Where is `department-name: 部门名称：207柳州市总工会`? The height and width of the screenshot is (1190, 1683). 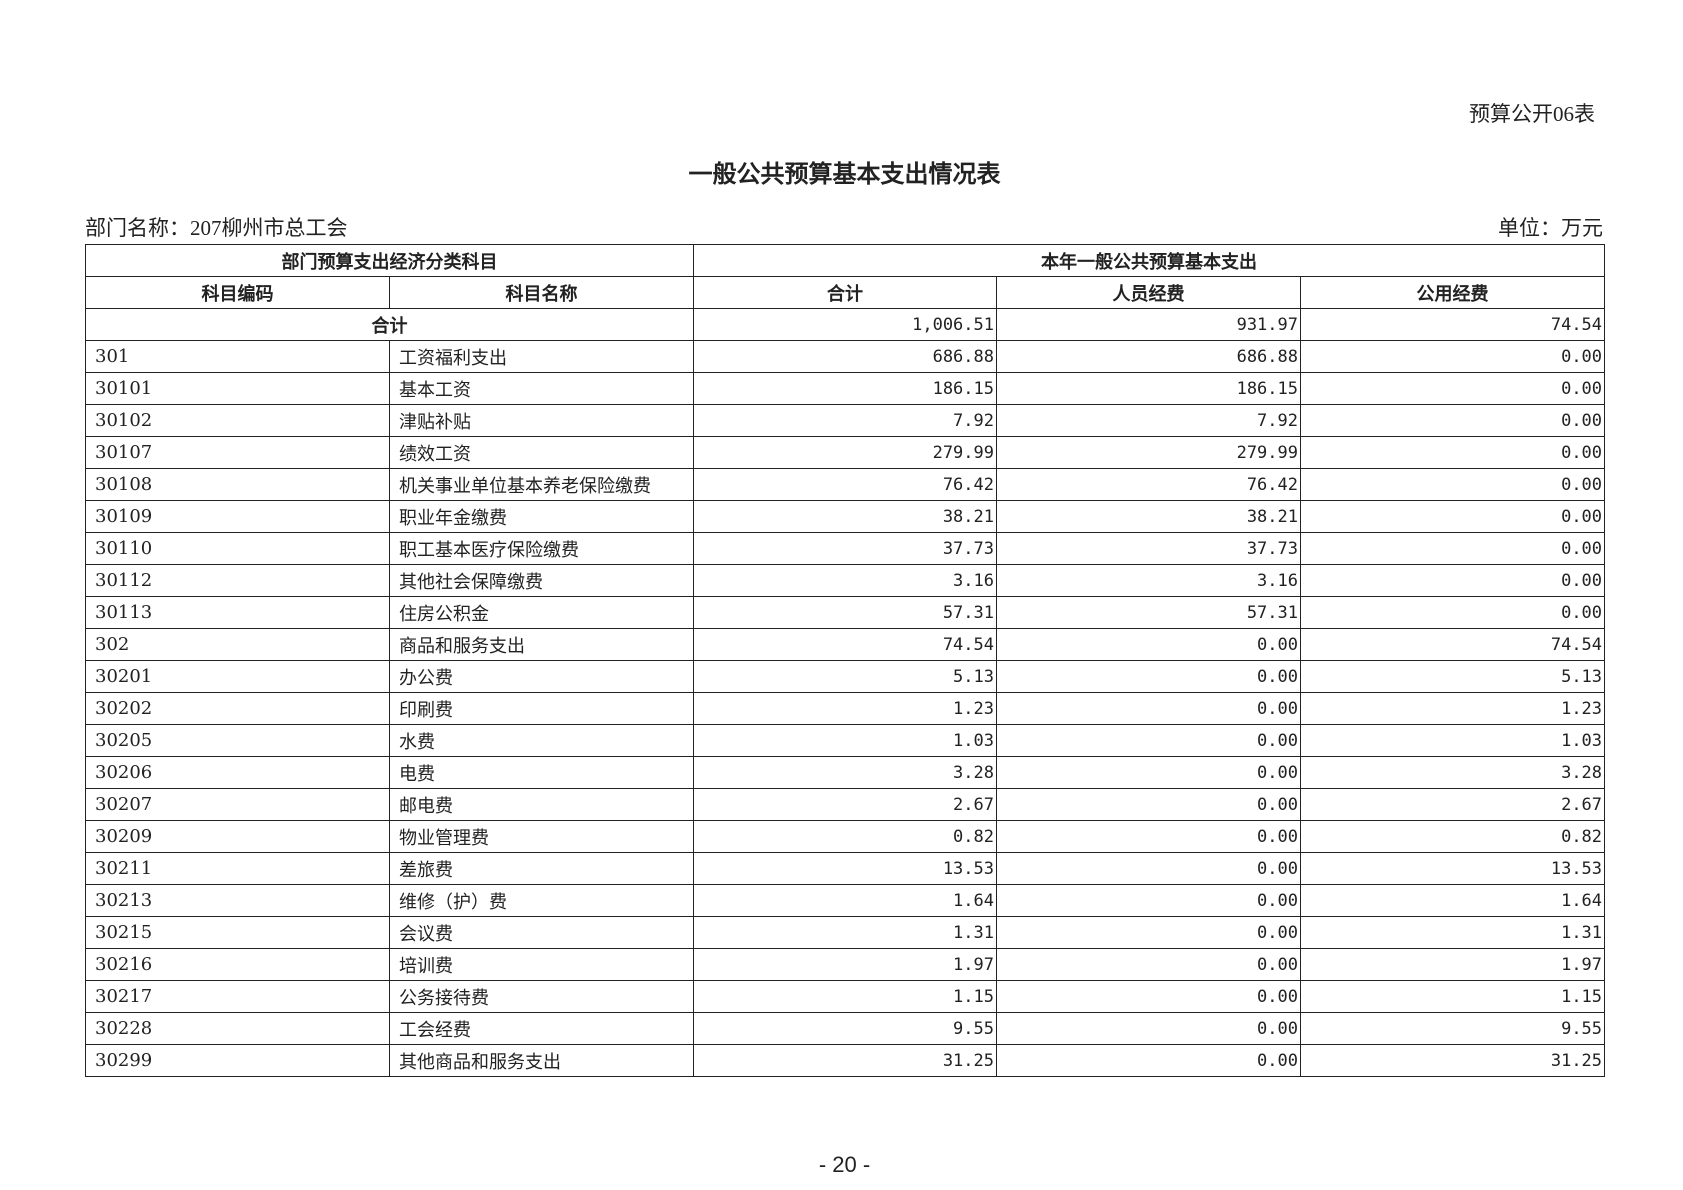
department-name: 部门名称：207柳州市总工会 is located at coordinates (216, 228).